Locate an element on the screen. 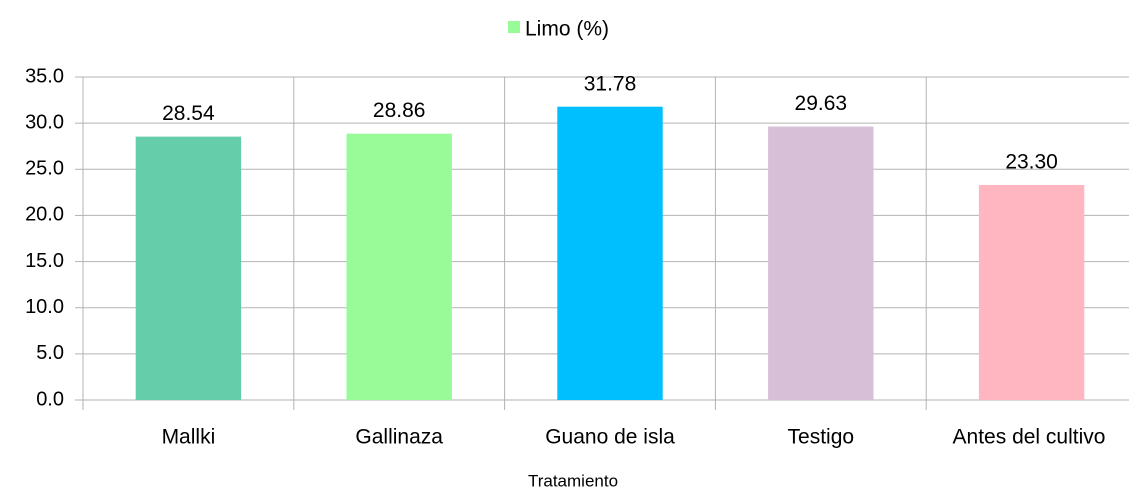 The image size is (1129, 491). y-tick-label: 0.0 is located at coordinates (50, 399).